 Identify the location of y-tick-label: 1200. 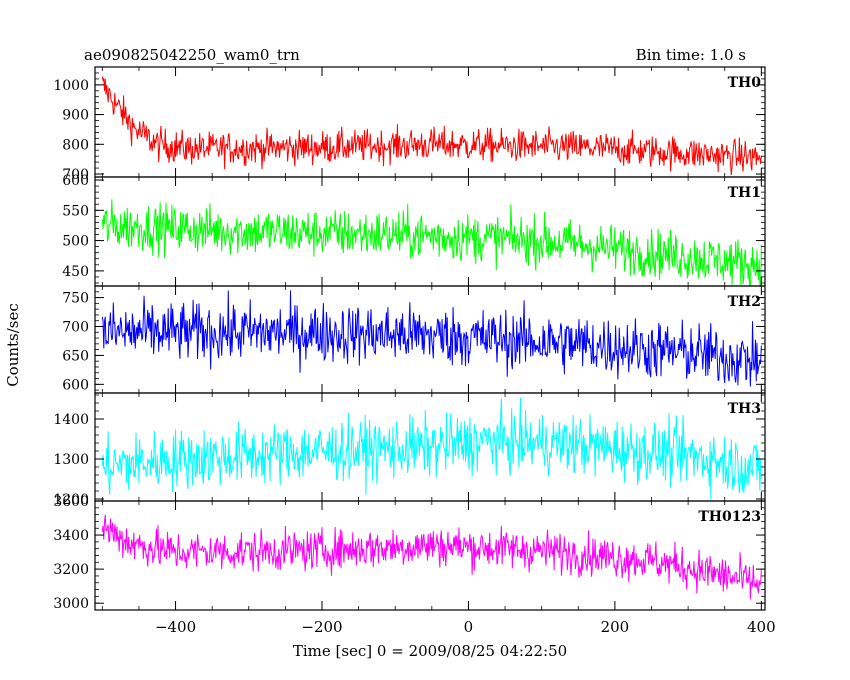
(71, 500).